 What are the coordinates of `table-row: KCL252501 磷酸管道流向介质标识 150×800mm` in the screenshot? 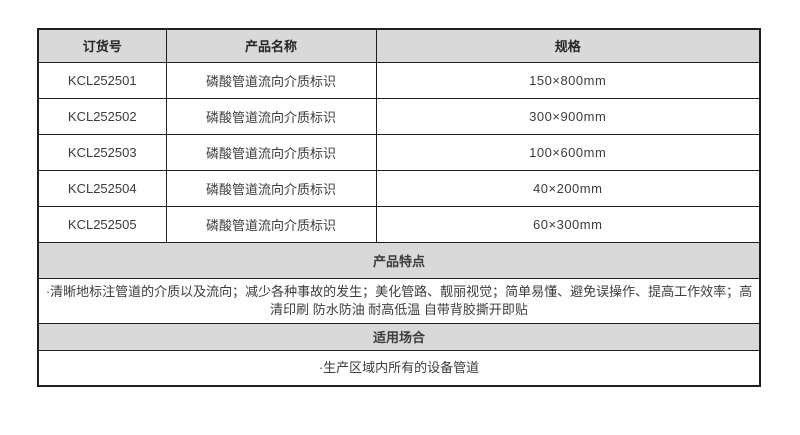 It's located at (399, 80).